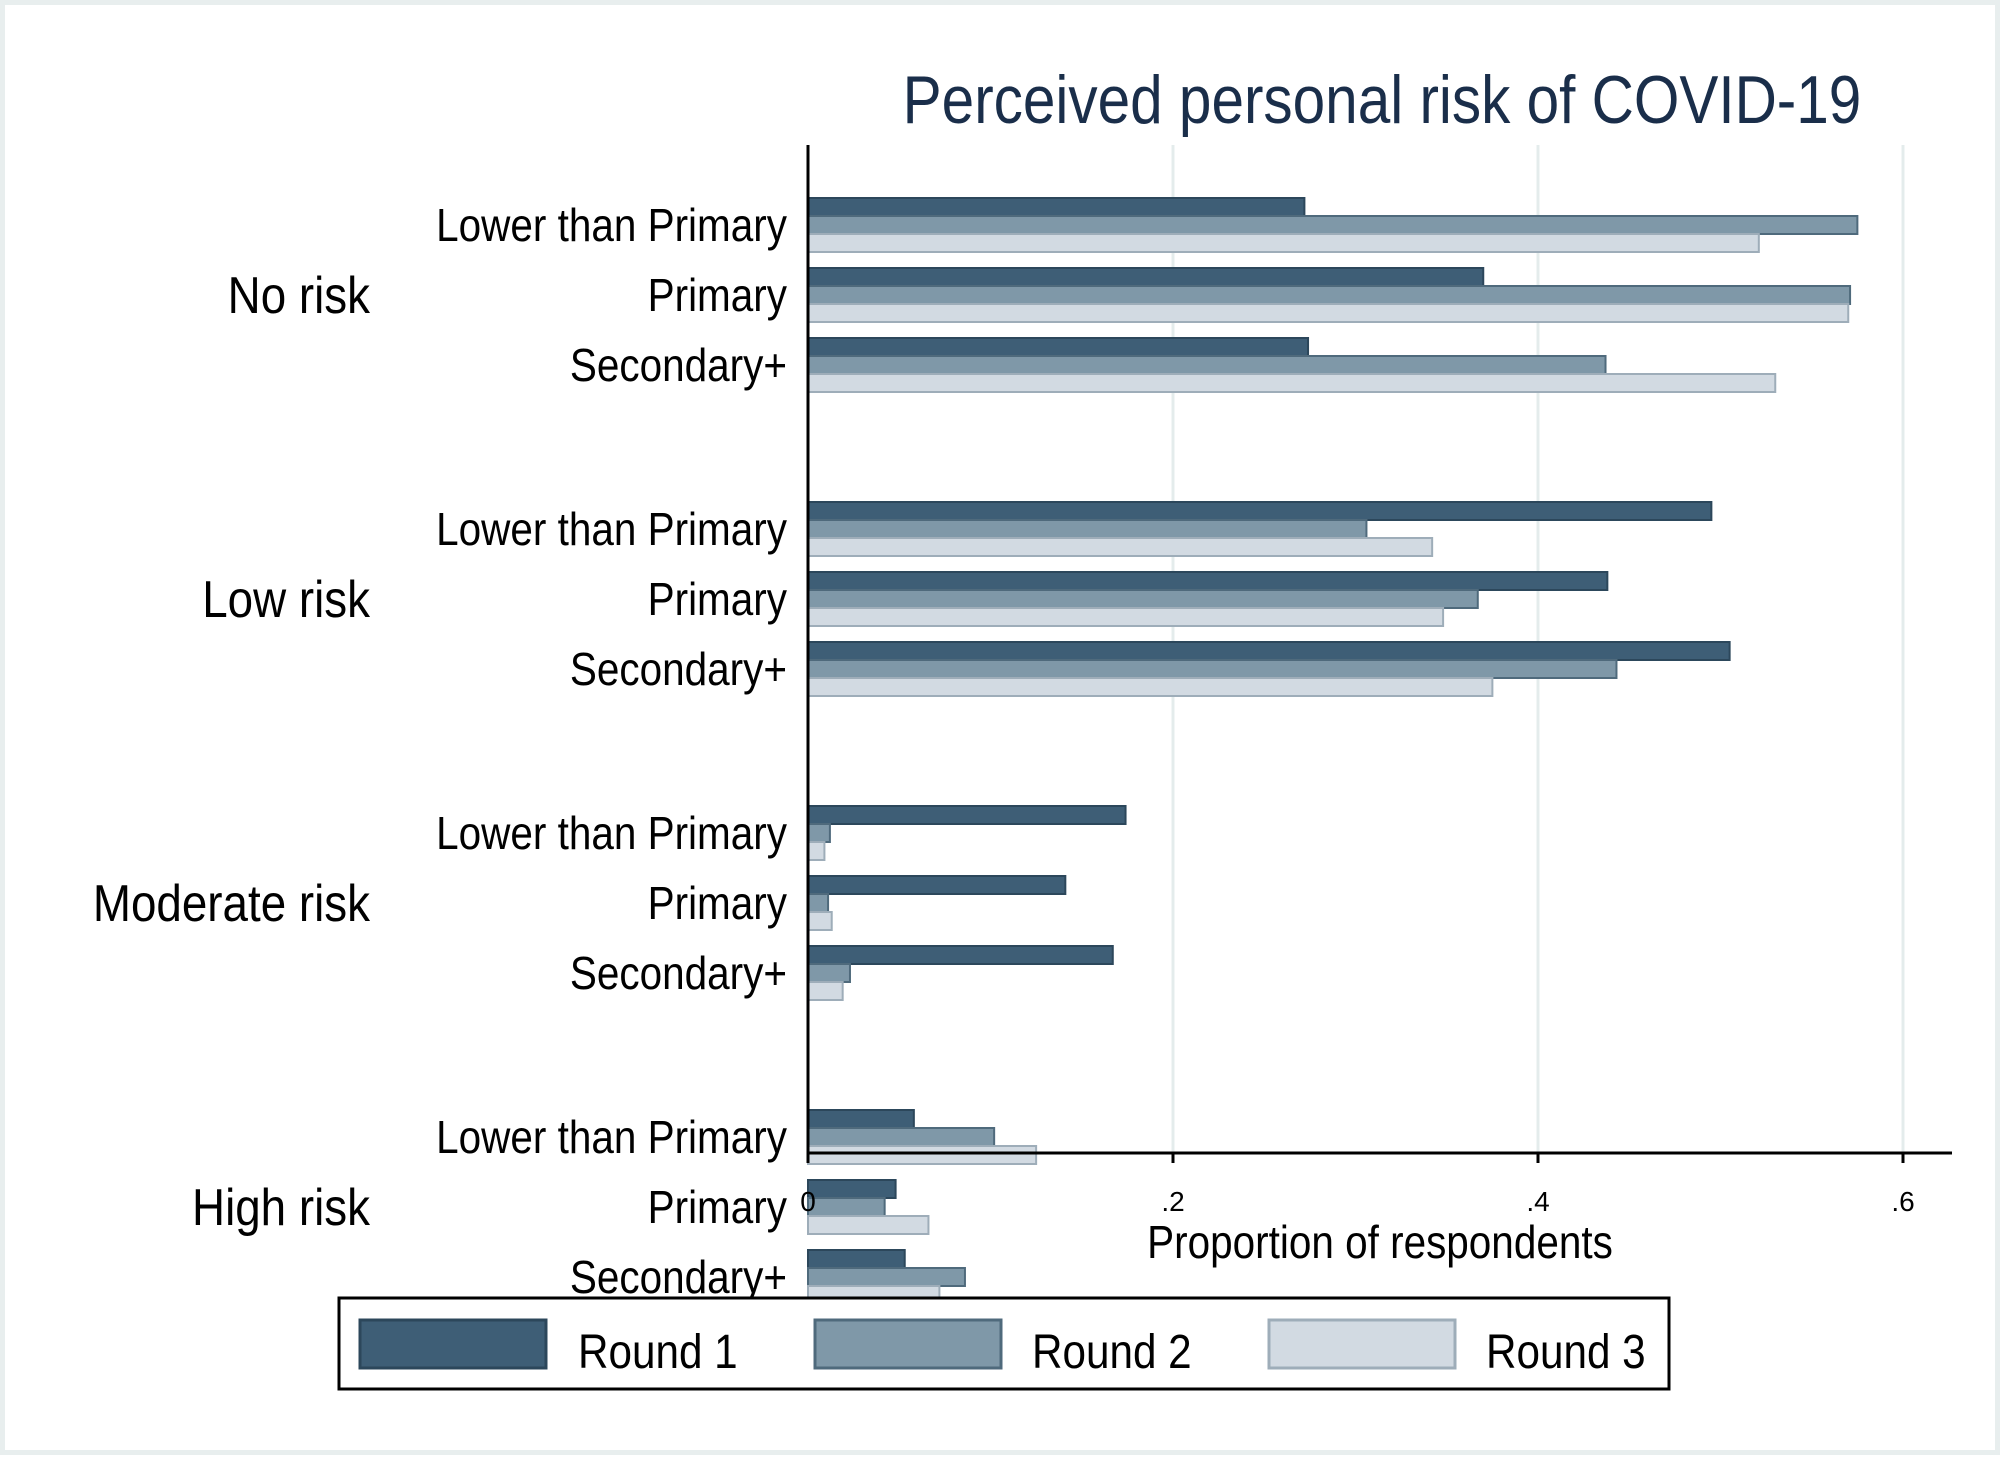 This screenshot has width=2000, height=1460. I want to click on chart-title: Perceived personal risk of COVID-19, so click(1382, 100).